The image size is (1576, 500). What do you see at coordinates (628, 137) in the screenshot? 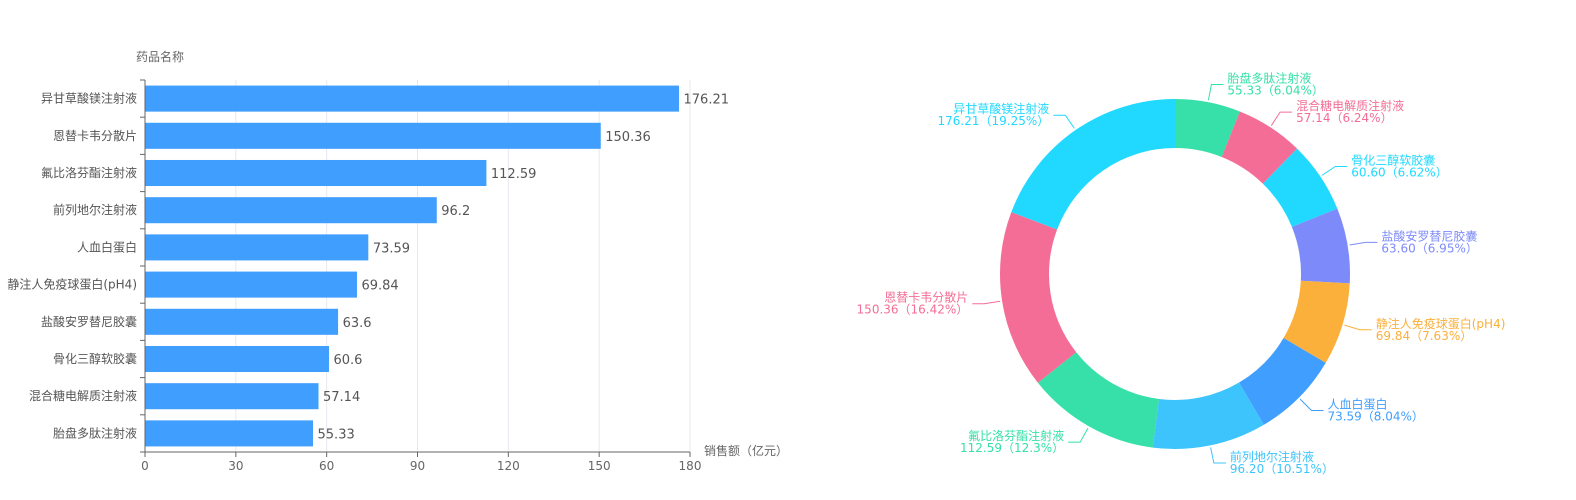
I see `bar-value-label: 150.36` at bounding box center [628, 137].